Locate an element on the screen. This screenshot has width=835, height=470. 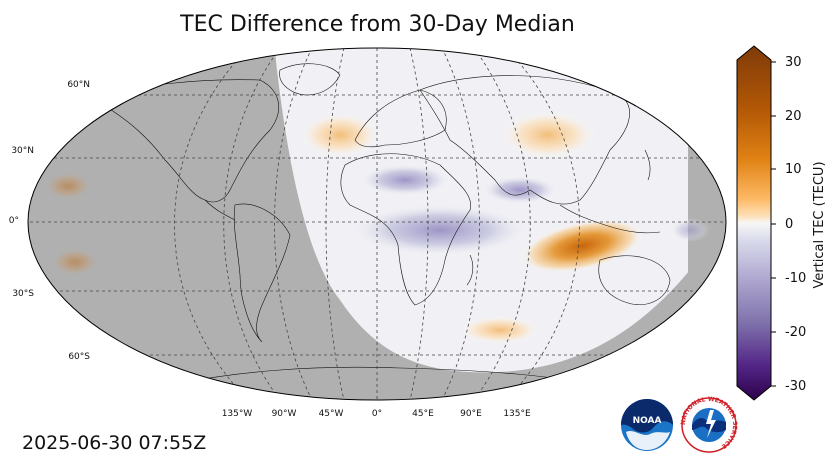
timestamp: 2025-06-30 07:55Z is located at coordinates (114, 443).